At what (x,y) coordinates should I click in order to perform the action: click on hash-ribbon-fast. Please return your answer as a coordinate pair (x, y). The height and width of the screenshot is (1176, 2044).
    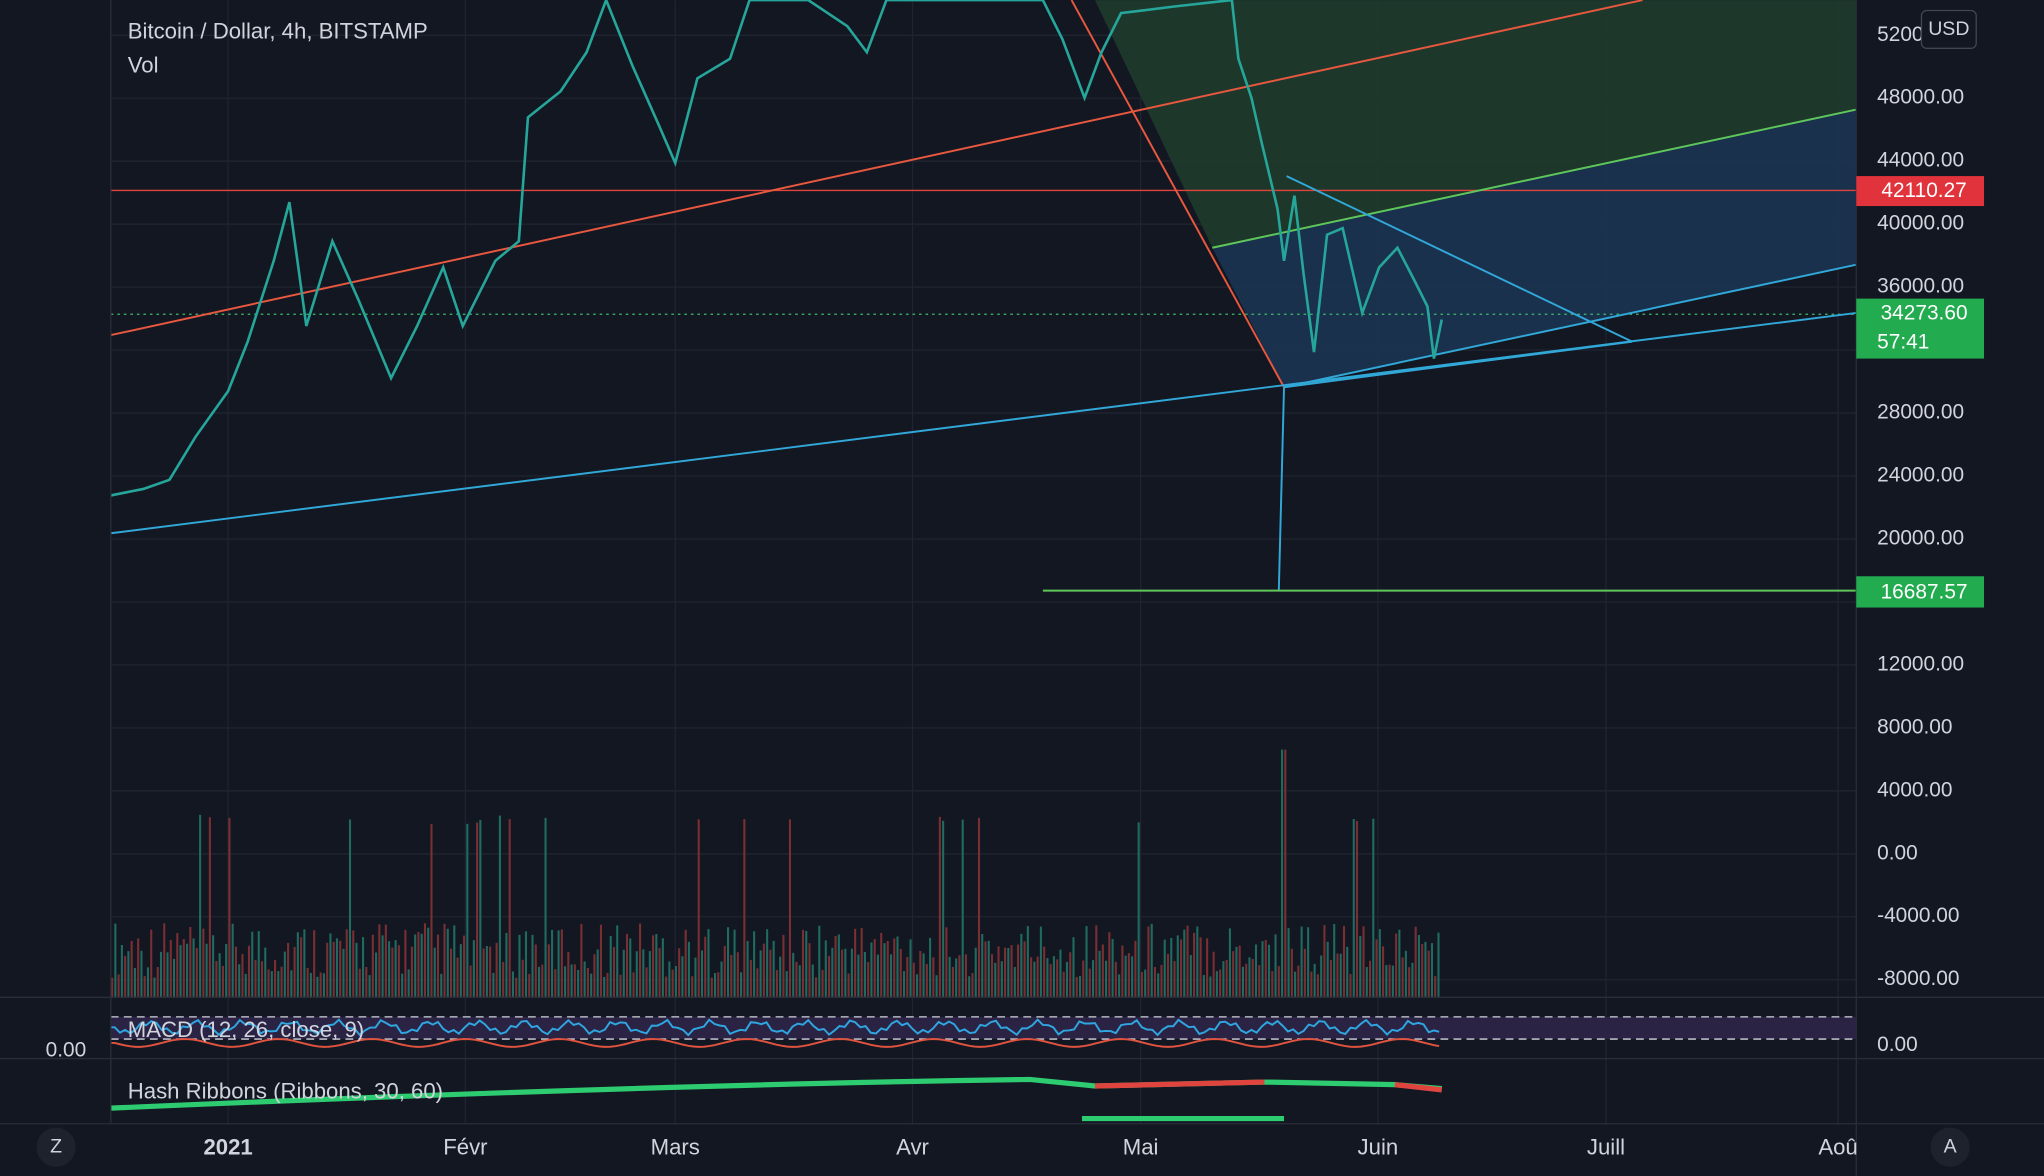
    Looking at the image, I should click on (776, 1093).